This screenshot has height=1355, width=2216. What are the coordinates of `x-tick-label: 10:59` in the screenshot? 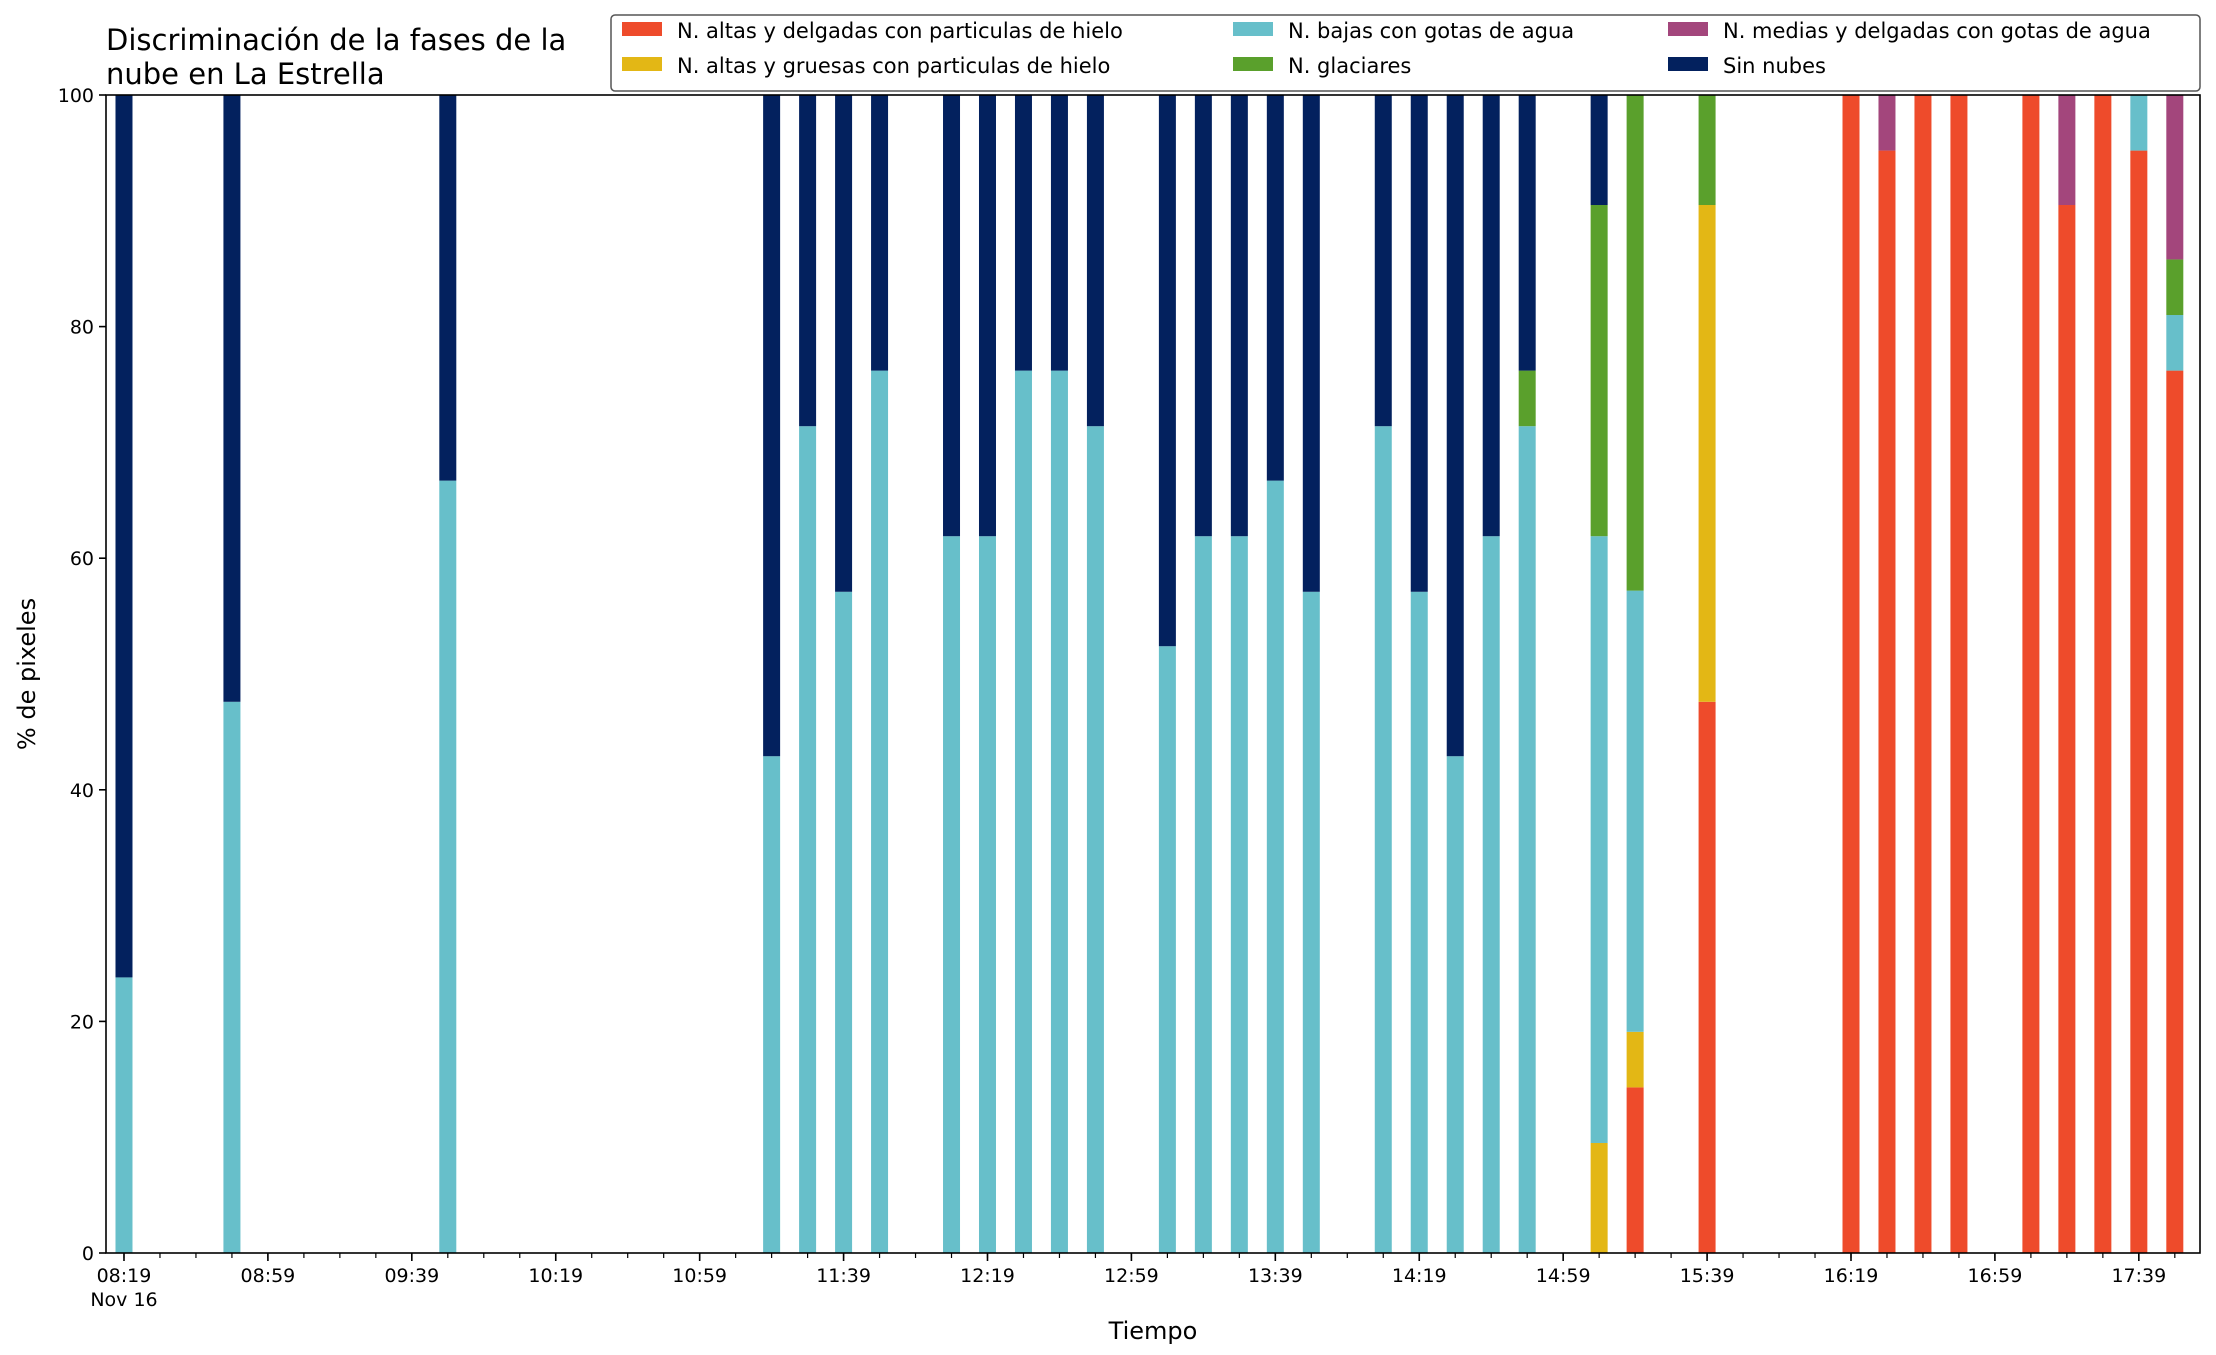 It's located at (699, 1276).